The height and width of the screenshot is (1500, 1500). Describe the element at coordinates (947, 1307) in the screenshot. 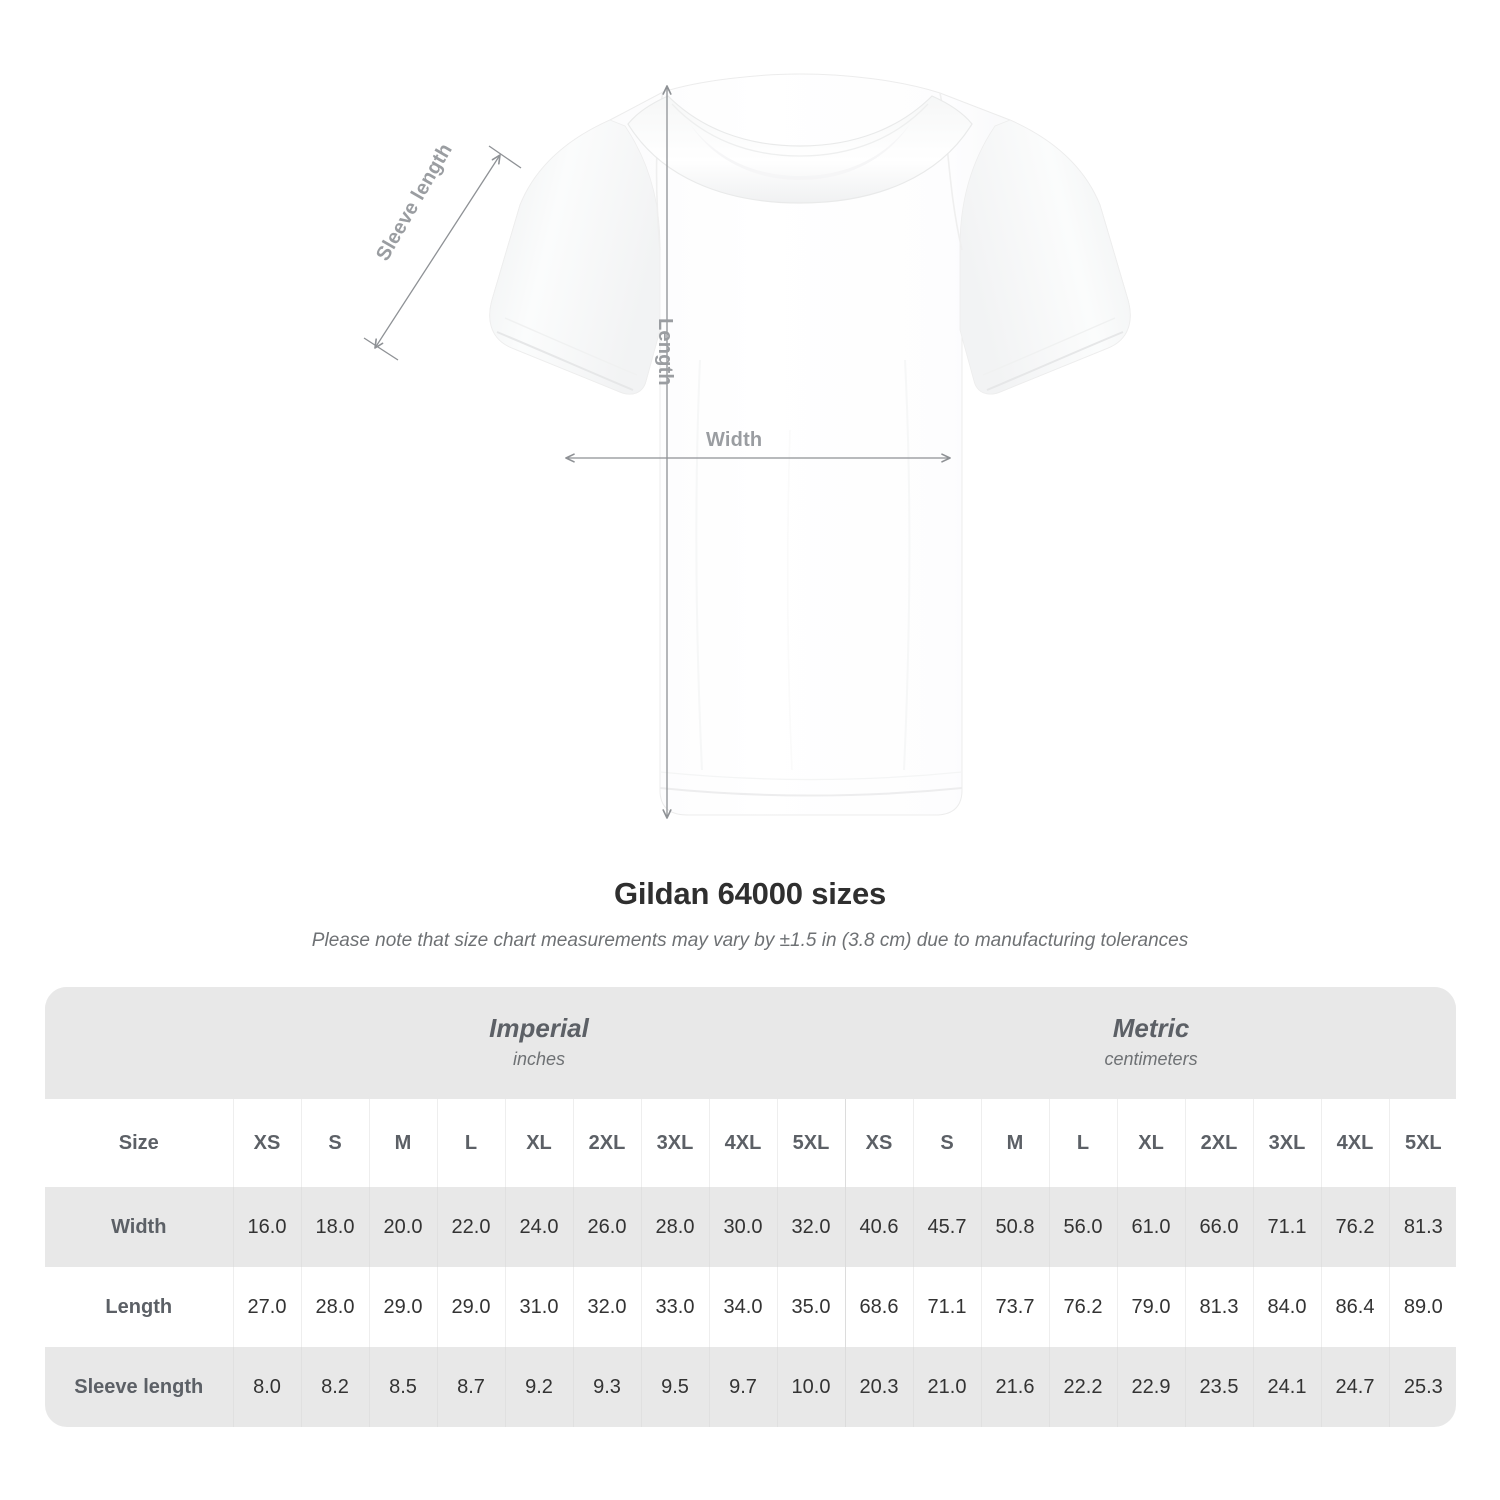

I see `cell-length-metric-s: 71.1` at that location.